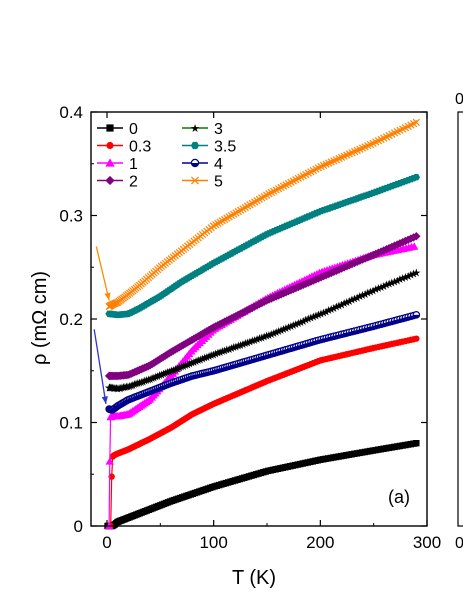  What do you see at coordinates (117, 182) in the screenshot?
I see `legend-item-2: 2` at bounding box center [117, 182].